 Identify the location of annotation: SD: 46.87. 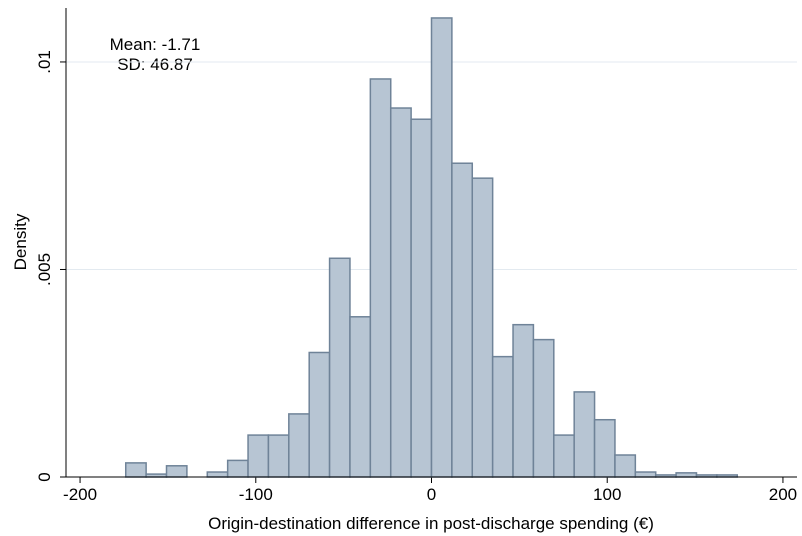
(155, 64).